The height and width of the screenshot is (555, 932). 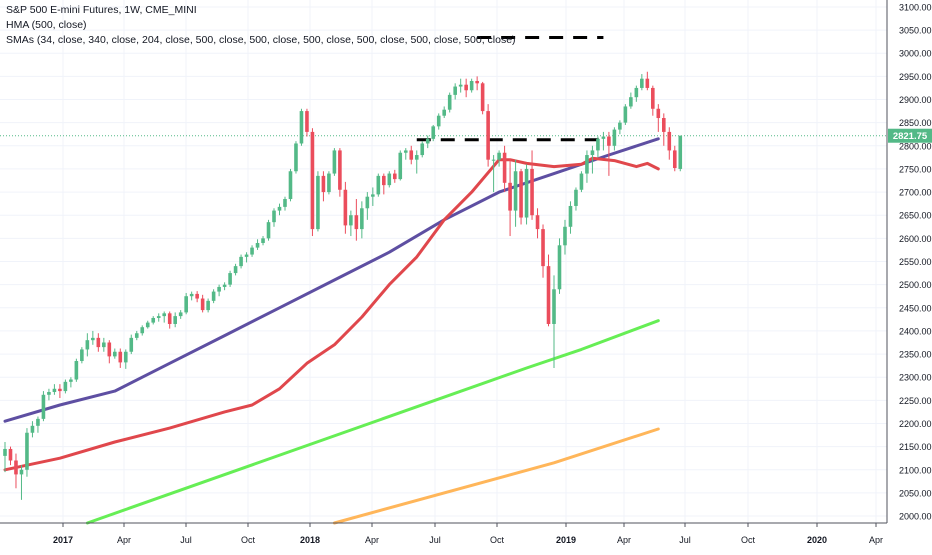 What do you see at coordinates (915, 7) in the screenshot?
I see `y-tick-label: 3100.00` at bounding box center [915, 7].